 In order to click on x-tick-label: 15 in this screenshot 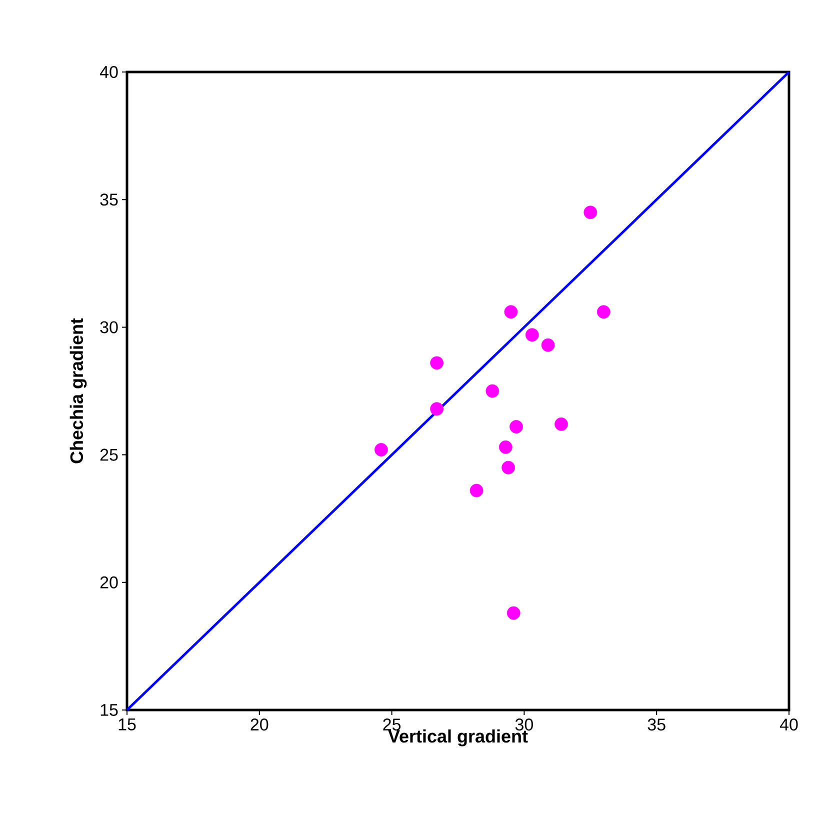, I will do `click(127, 724)`.